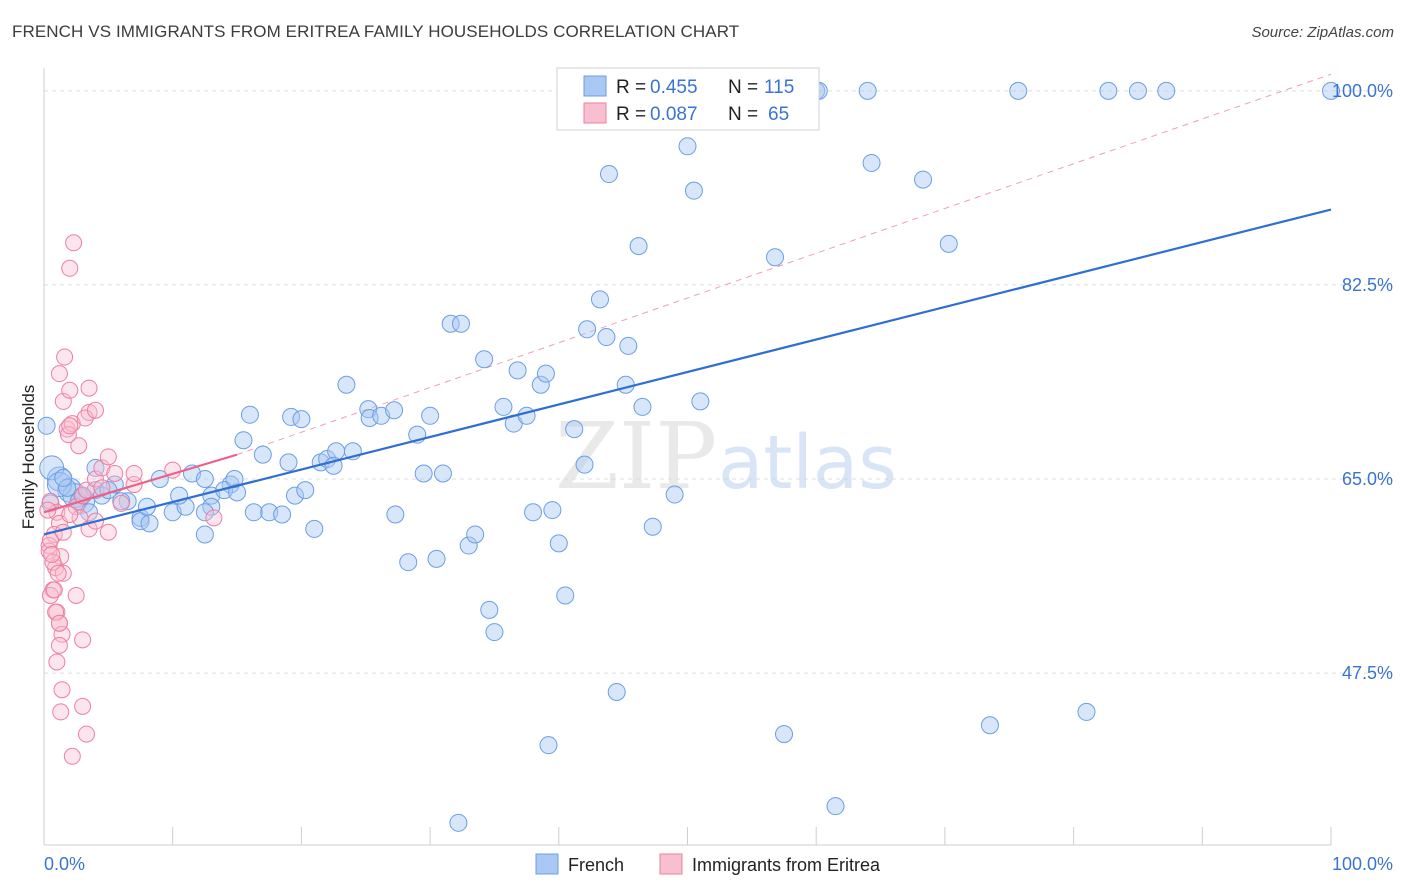  Describe the element at coordinates (547, 864) in the screenshot. I see `legend-swatch-french` at that location.